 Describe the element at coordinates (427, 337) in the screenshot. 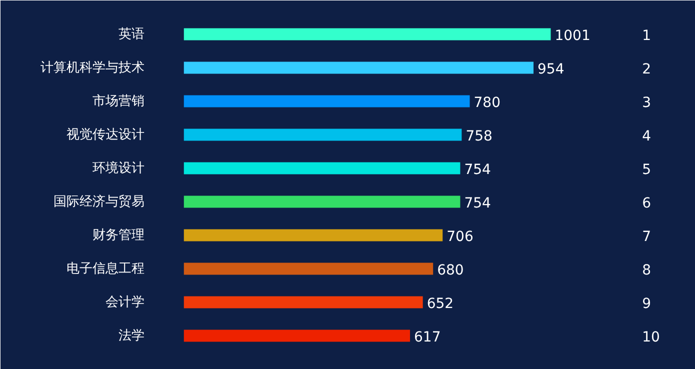

I see `data-label: 617` at that location.